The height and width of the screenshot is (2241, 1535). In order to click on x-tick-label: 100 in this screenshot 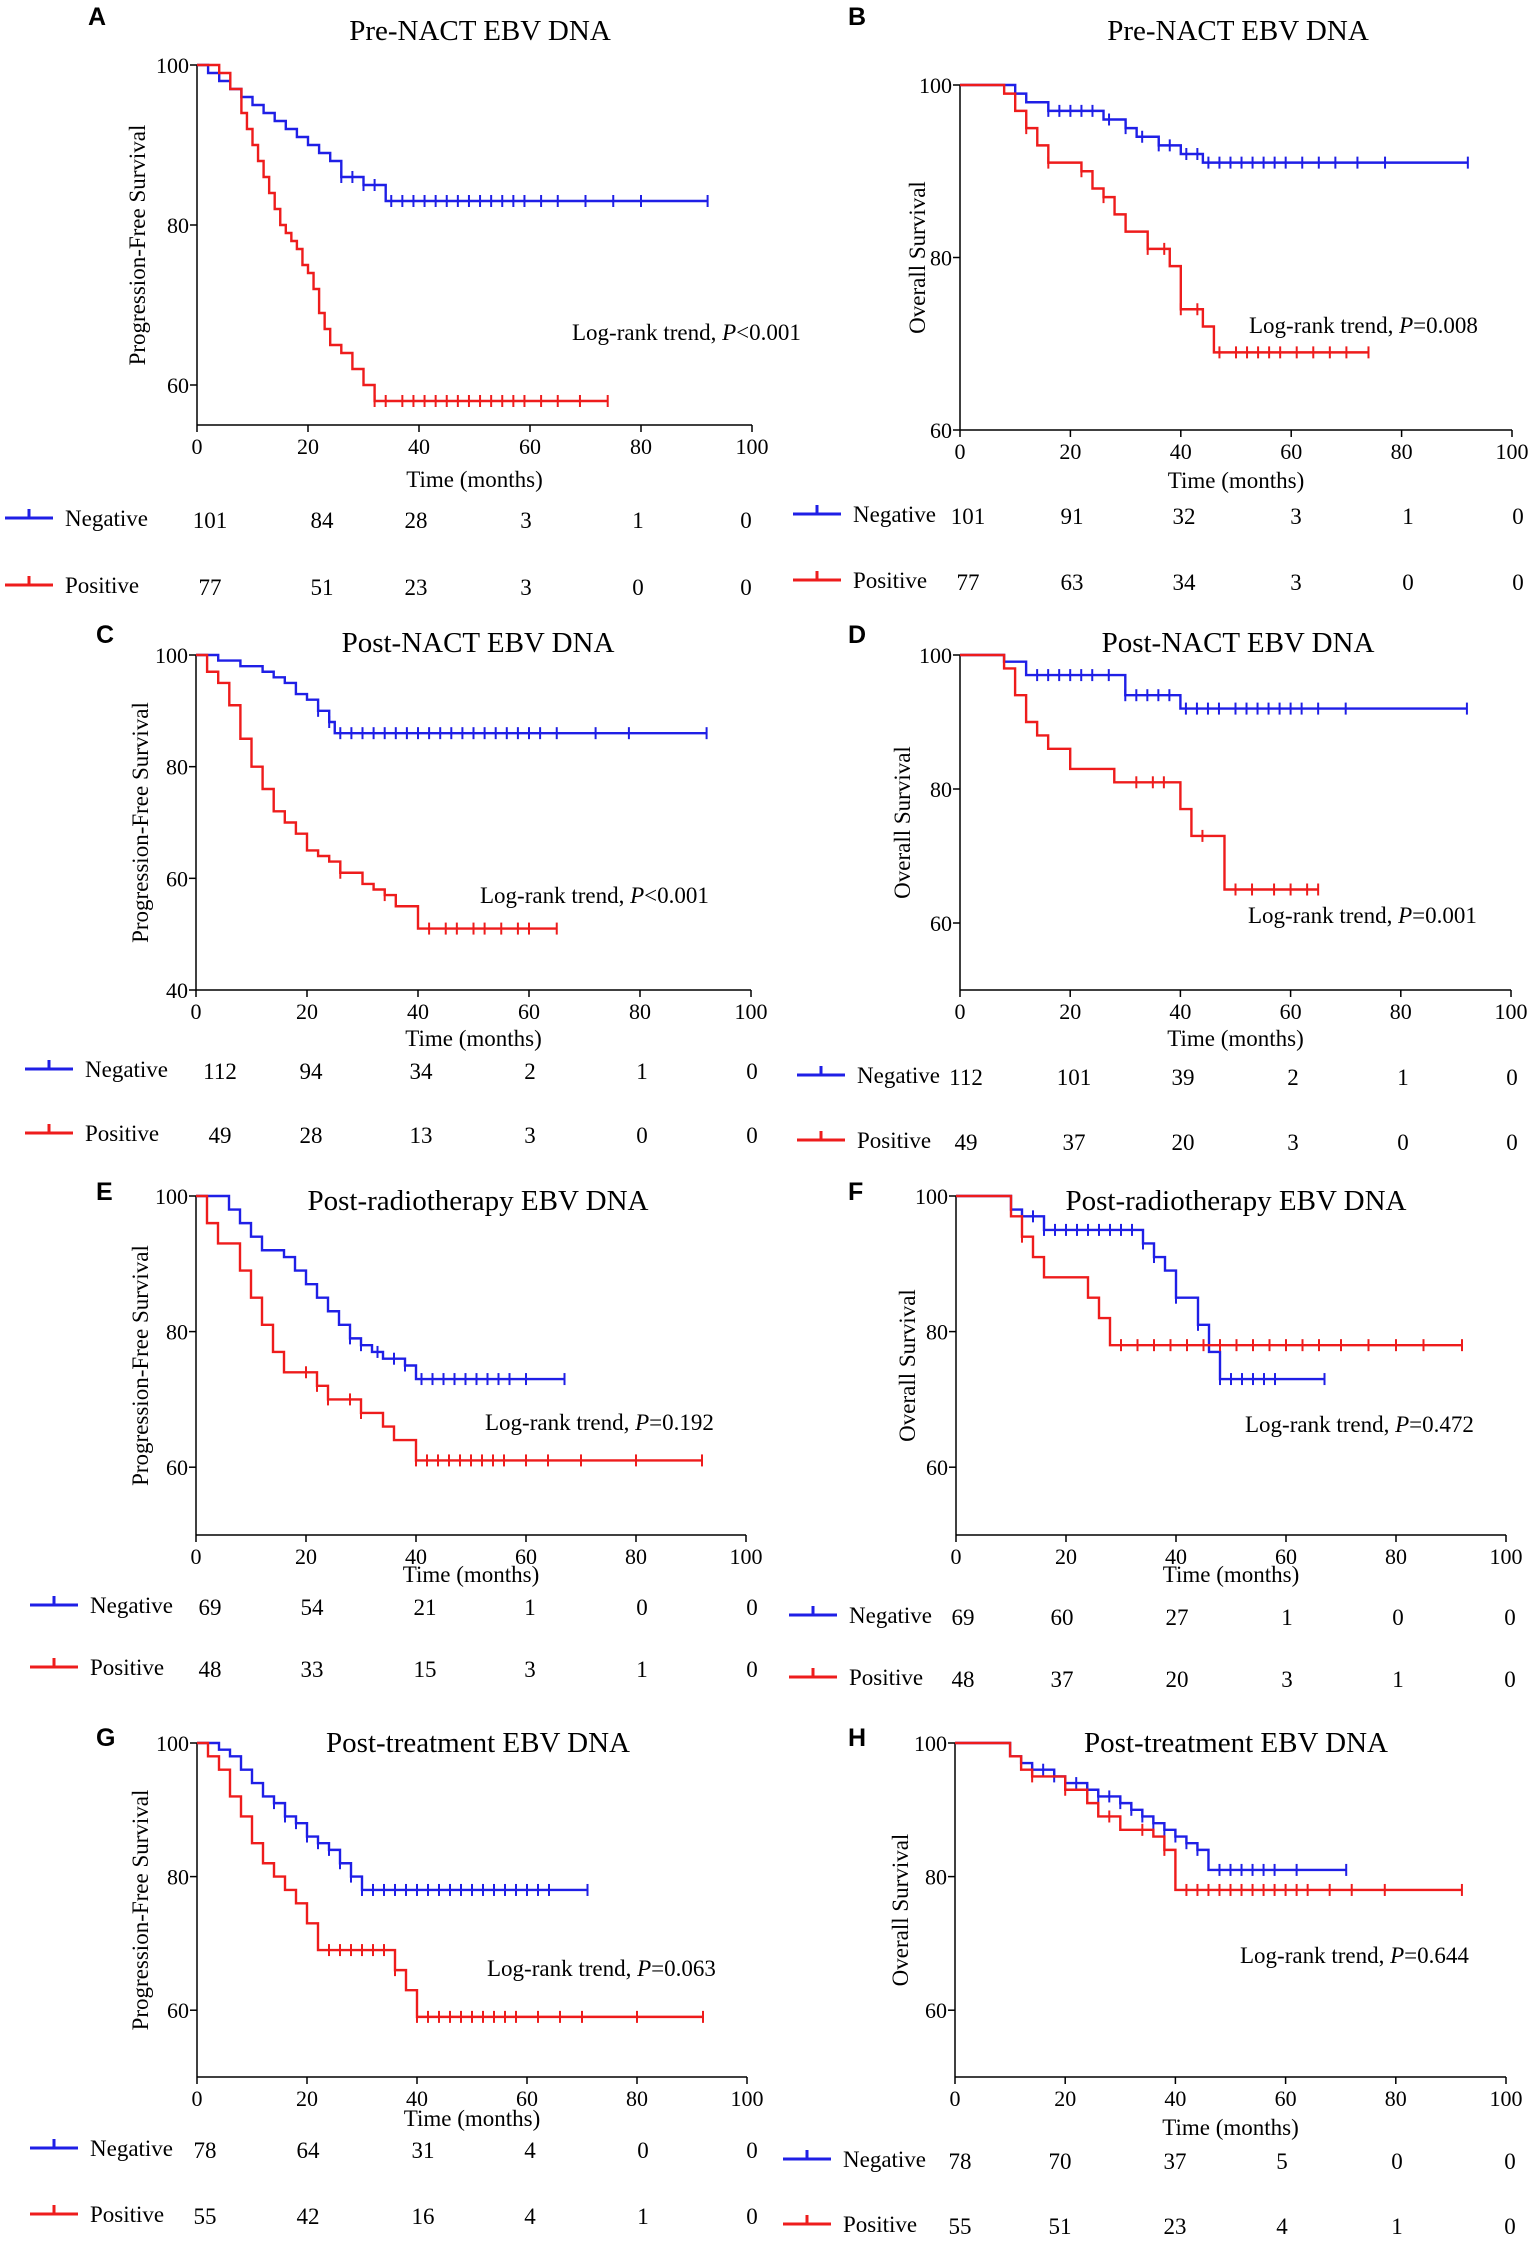, I will do `click(751, 1011)`.